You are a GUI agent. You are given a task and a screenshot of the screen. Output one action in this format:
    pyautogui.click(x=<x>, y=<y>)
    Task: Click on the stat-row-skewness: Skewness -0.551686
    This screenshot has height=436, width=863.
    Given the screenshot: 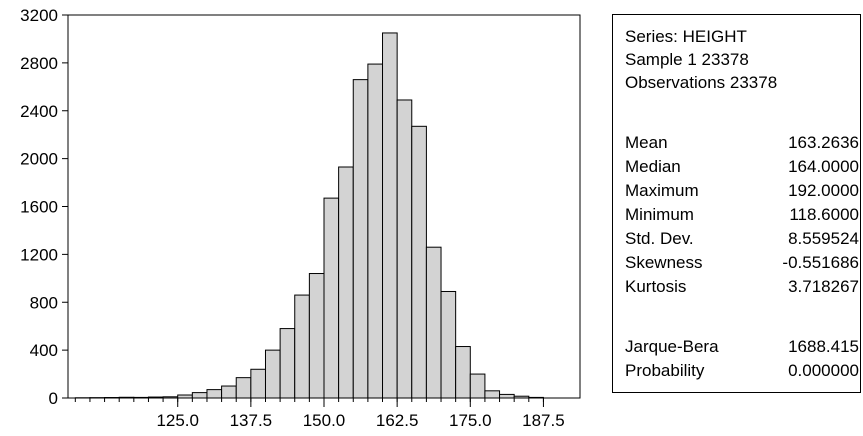 What is the action you would take?
    pyautogui.click(x=742, y=263)
    